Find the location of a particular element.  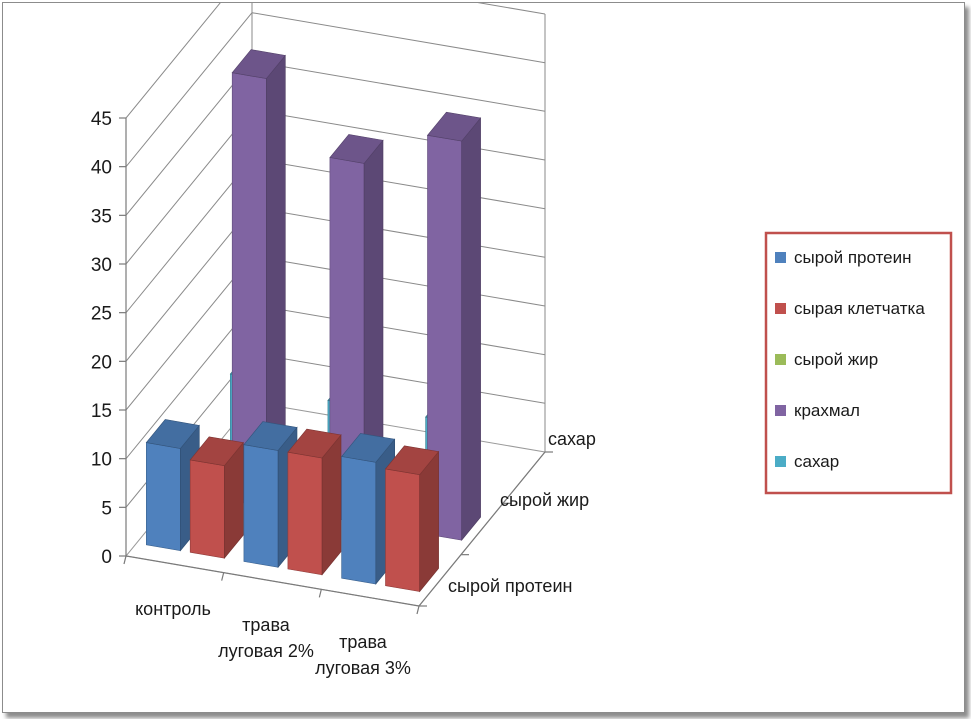

depth-label: сырой жир is located at coordinates (544, 500).